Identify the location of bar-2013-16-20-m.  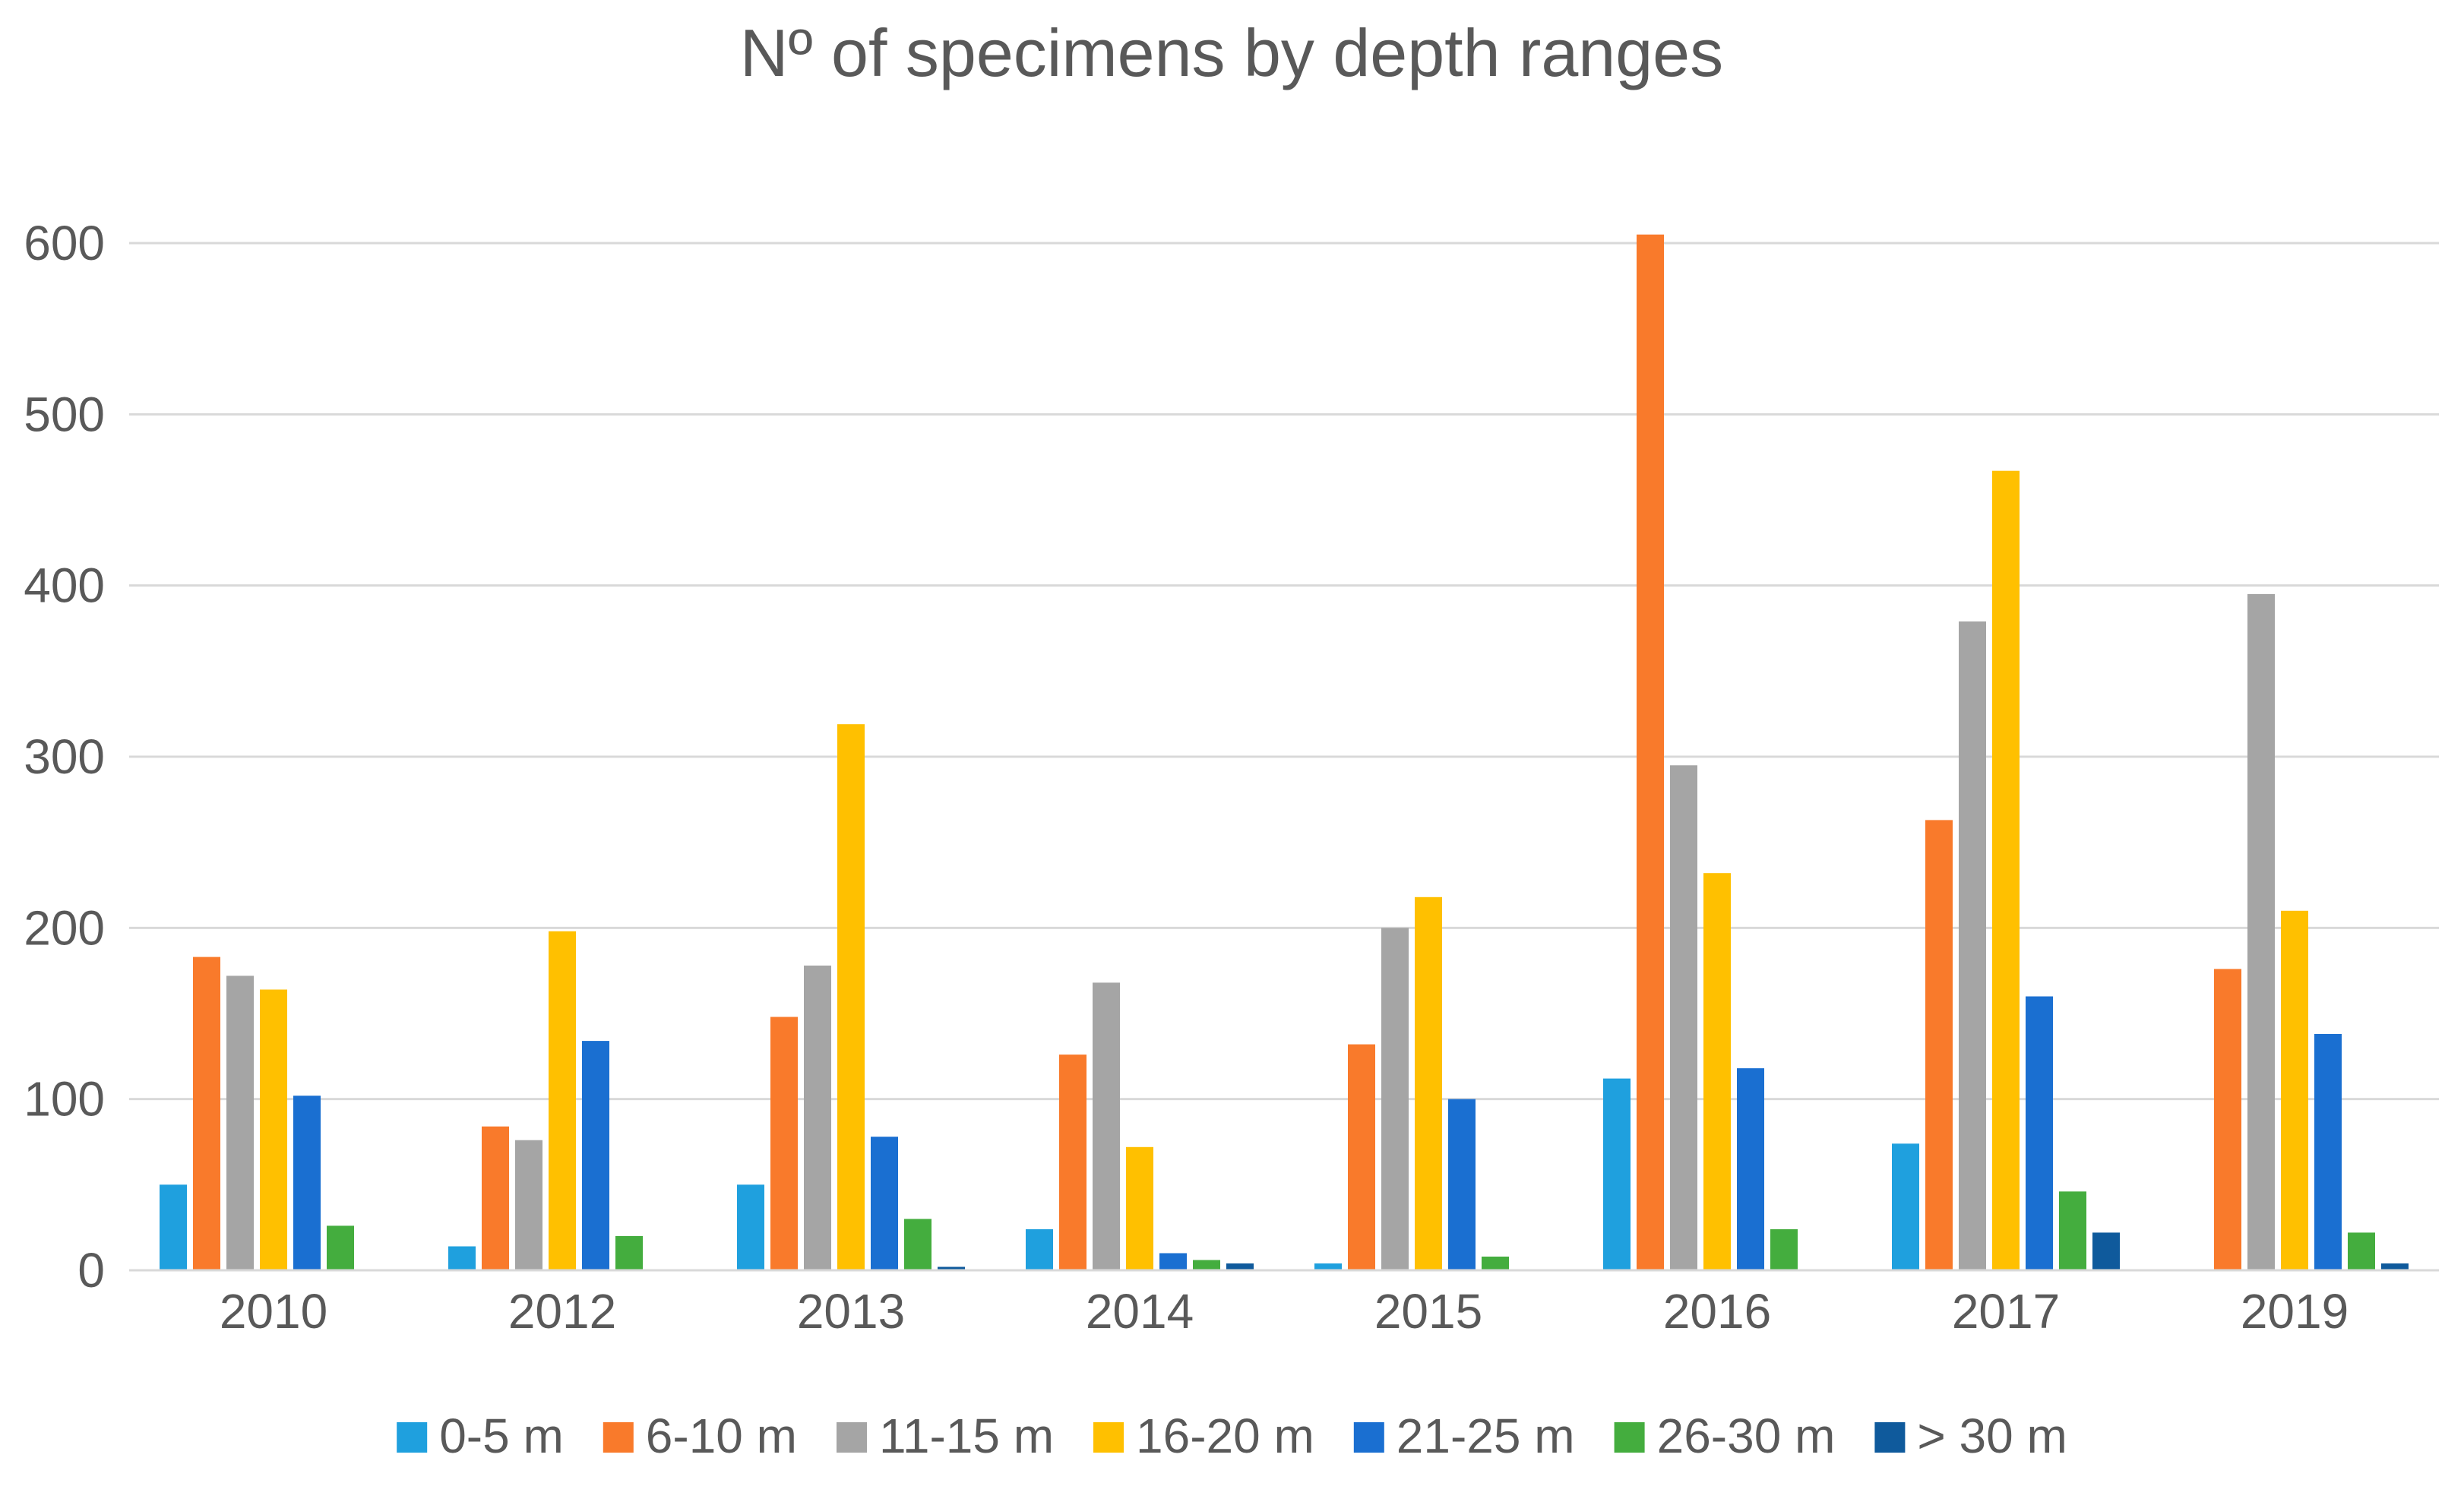
(851, 997).